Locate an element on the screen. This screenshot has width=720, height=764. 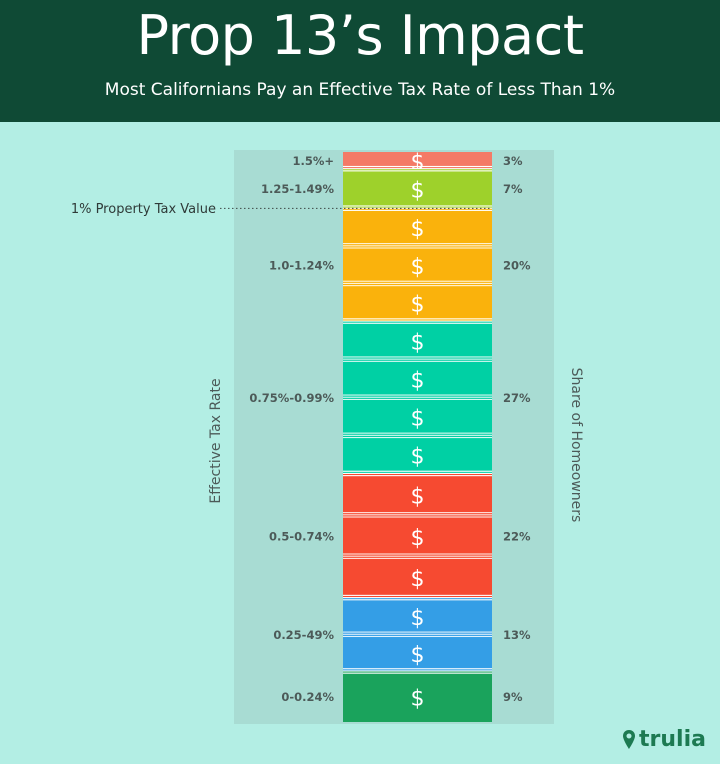
category-label-0-5-0-74: 0.5-0.74% is located at coordinates (302, 536).